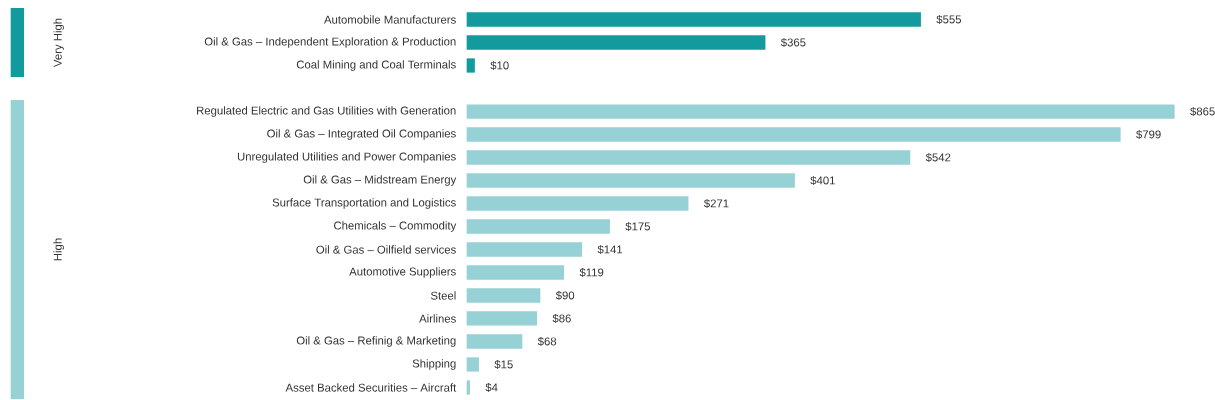  What do you see at coordinates (364, 203) in the screenshot?
I see `y-tick-label: Surface Transportation and Logistics` at bounding box center [364, 203].